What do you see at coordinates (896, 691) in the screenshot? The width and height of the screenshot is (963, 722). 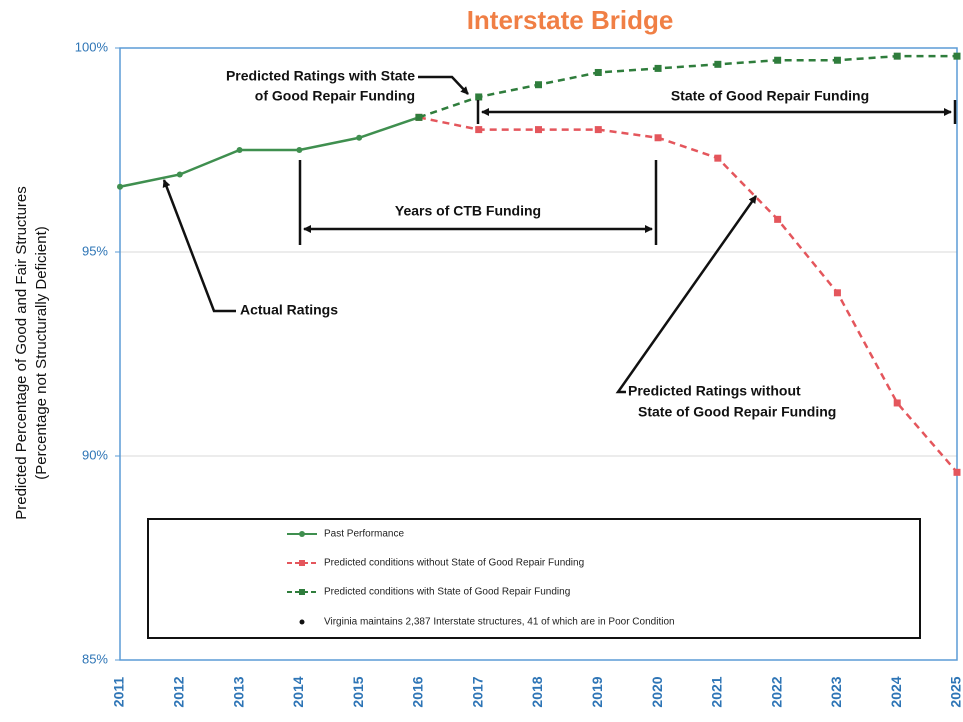 I see `x-tick-label: 2024` at bounding box center [896, 691].